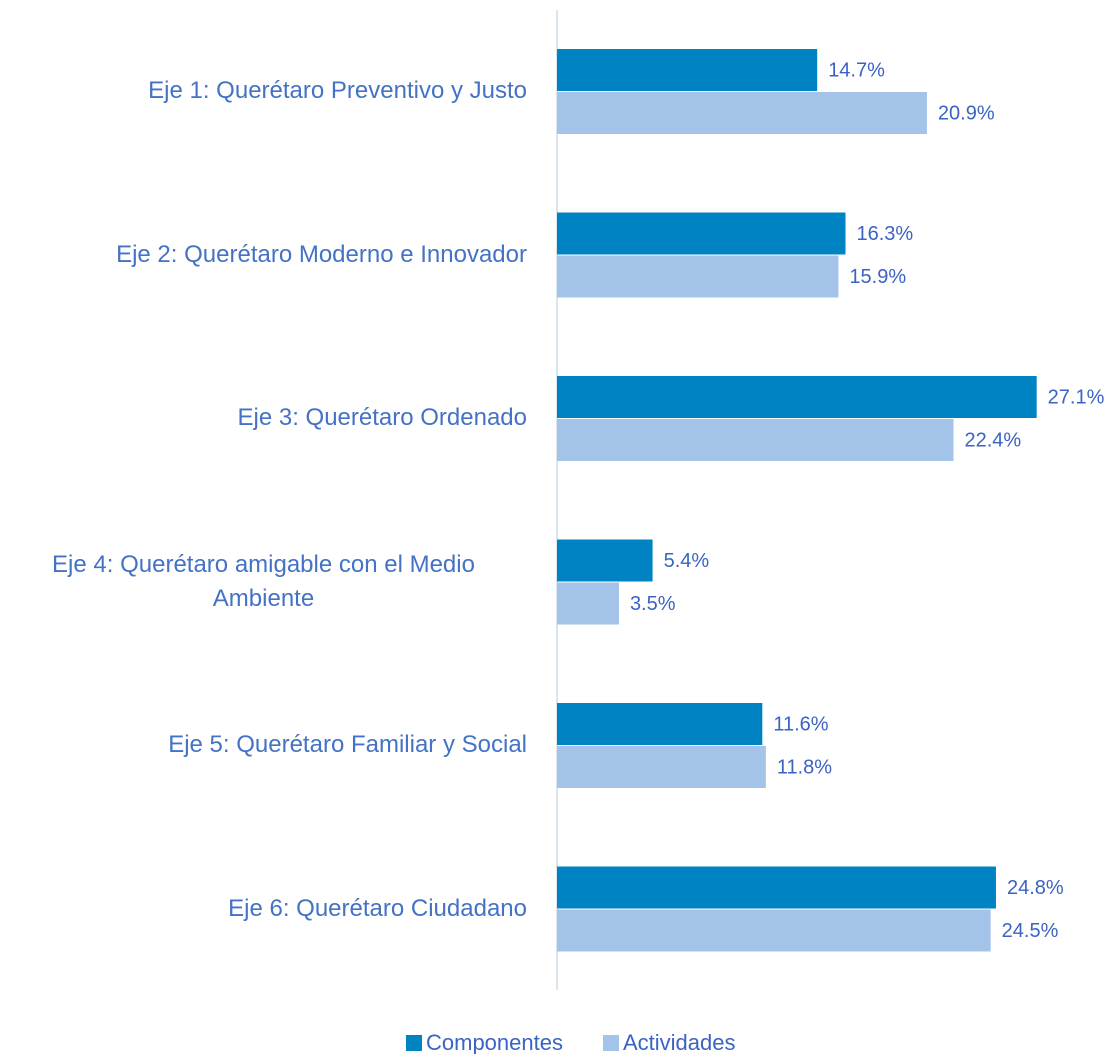  I want to click on category-text: Eje 5: Querétaro Familiar y Social, so click(347, 744).